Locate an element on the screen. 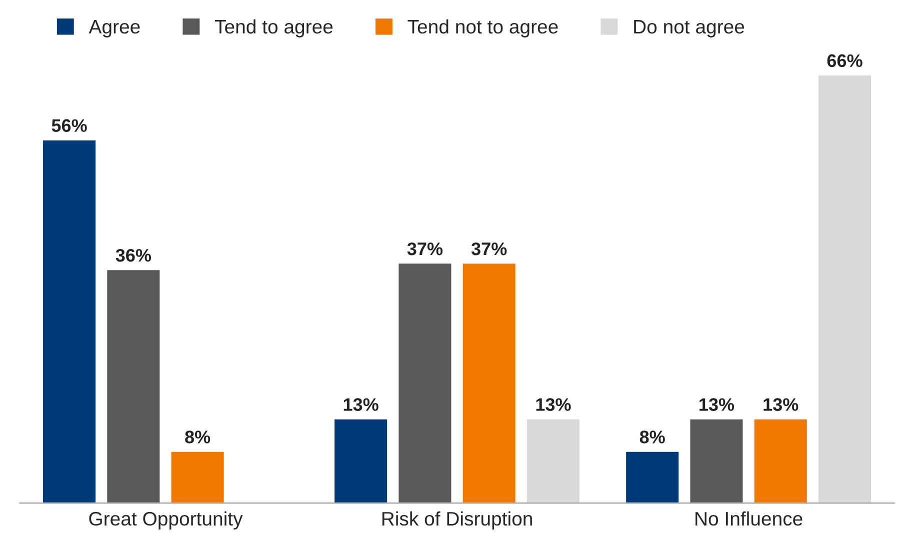 This screenshot has width=897, height=534. x-tick-label: No Influence is located at coordinates (749, 518).